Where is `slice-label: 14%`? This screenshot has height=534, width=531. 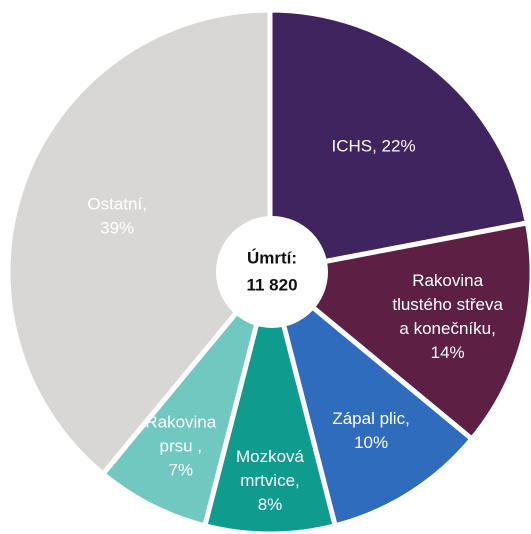 slice-label: 14% is located at coordinates (448, 352).